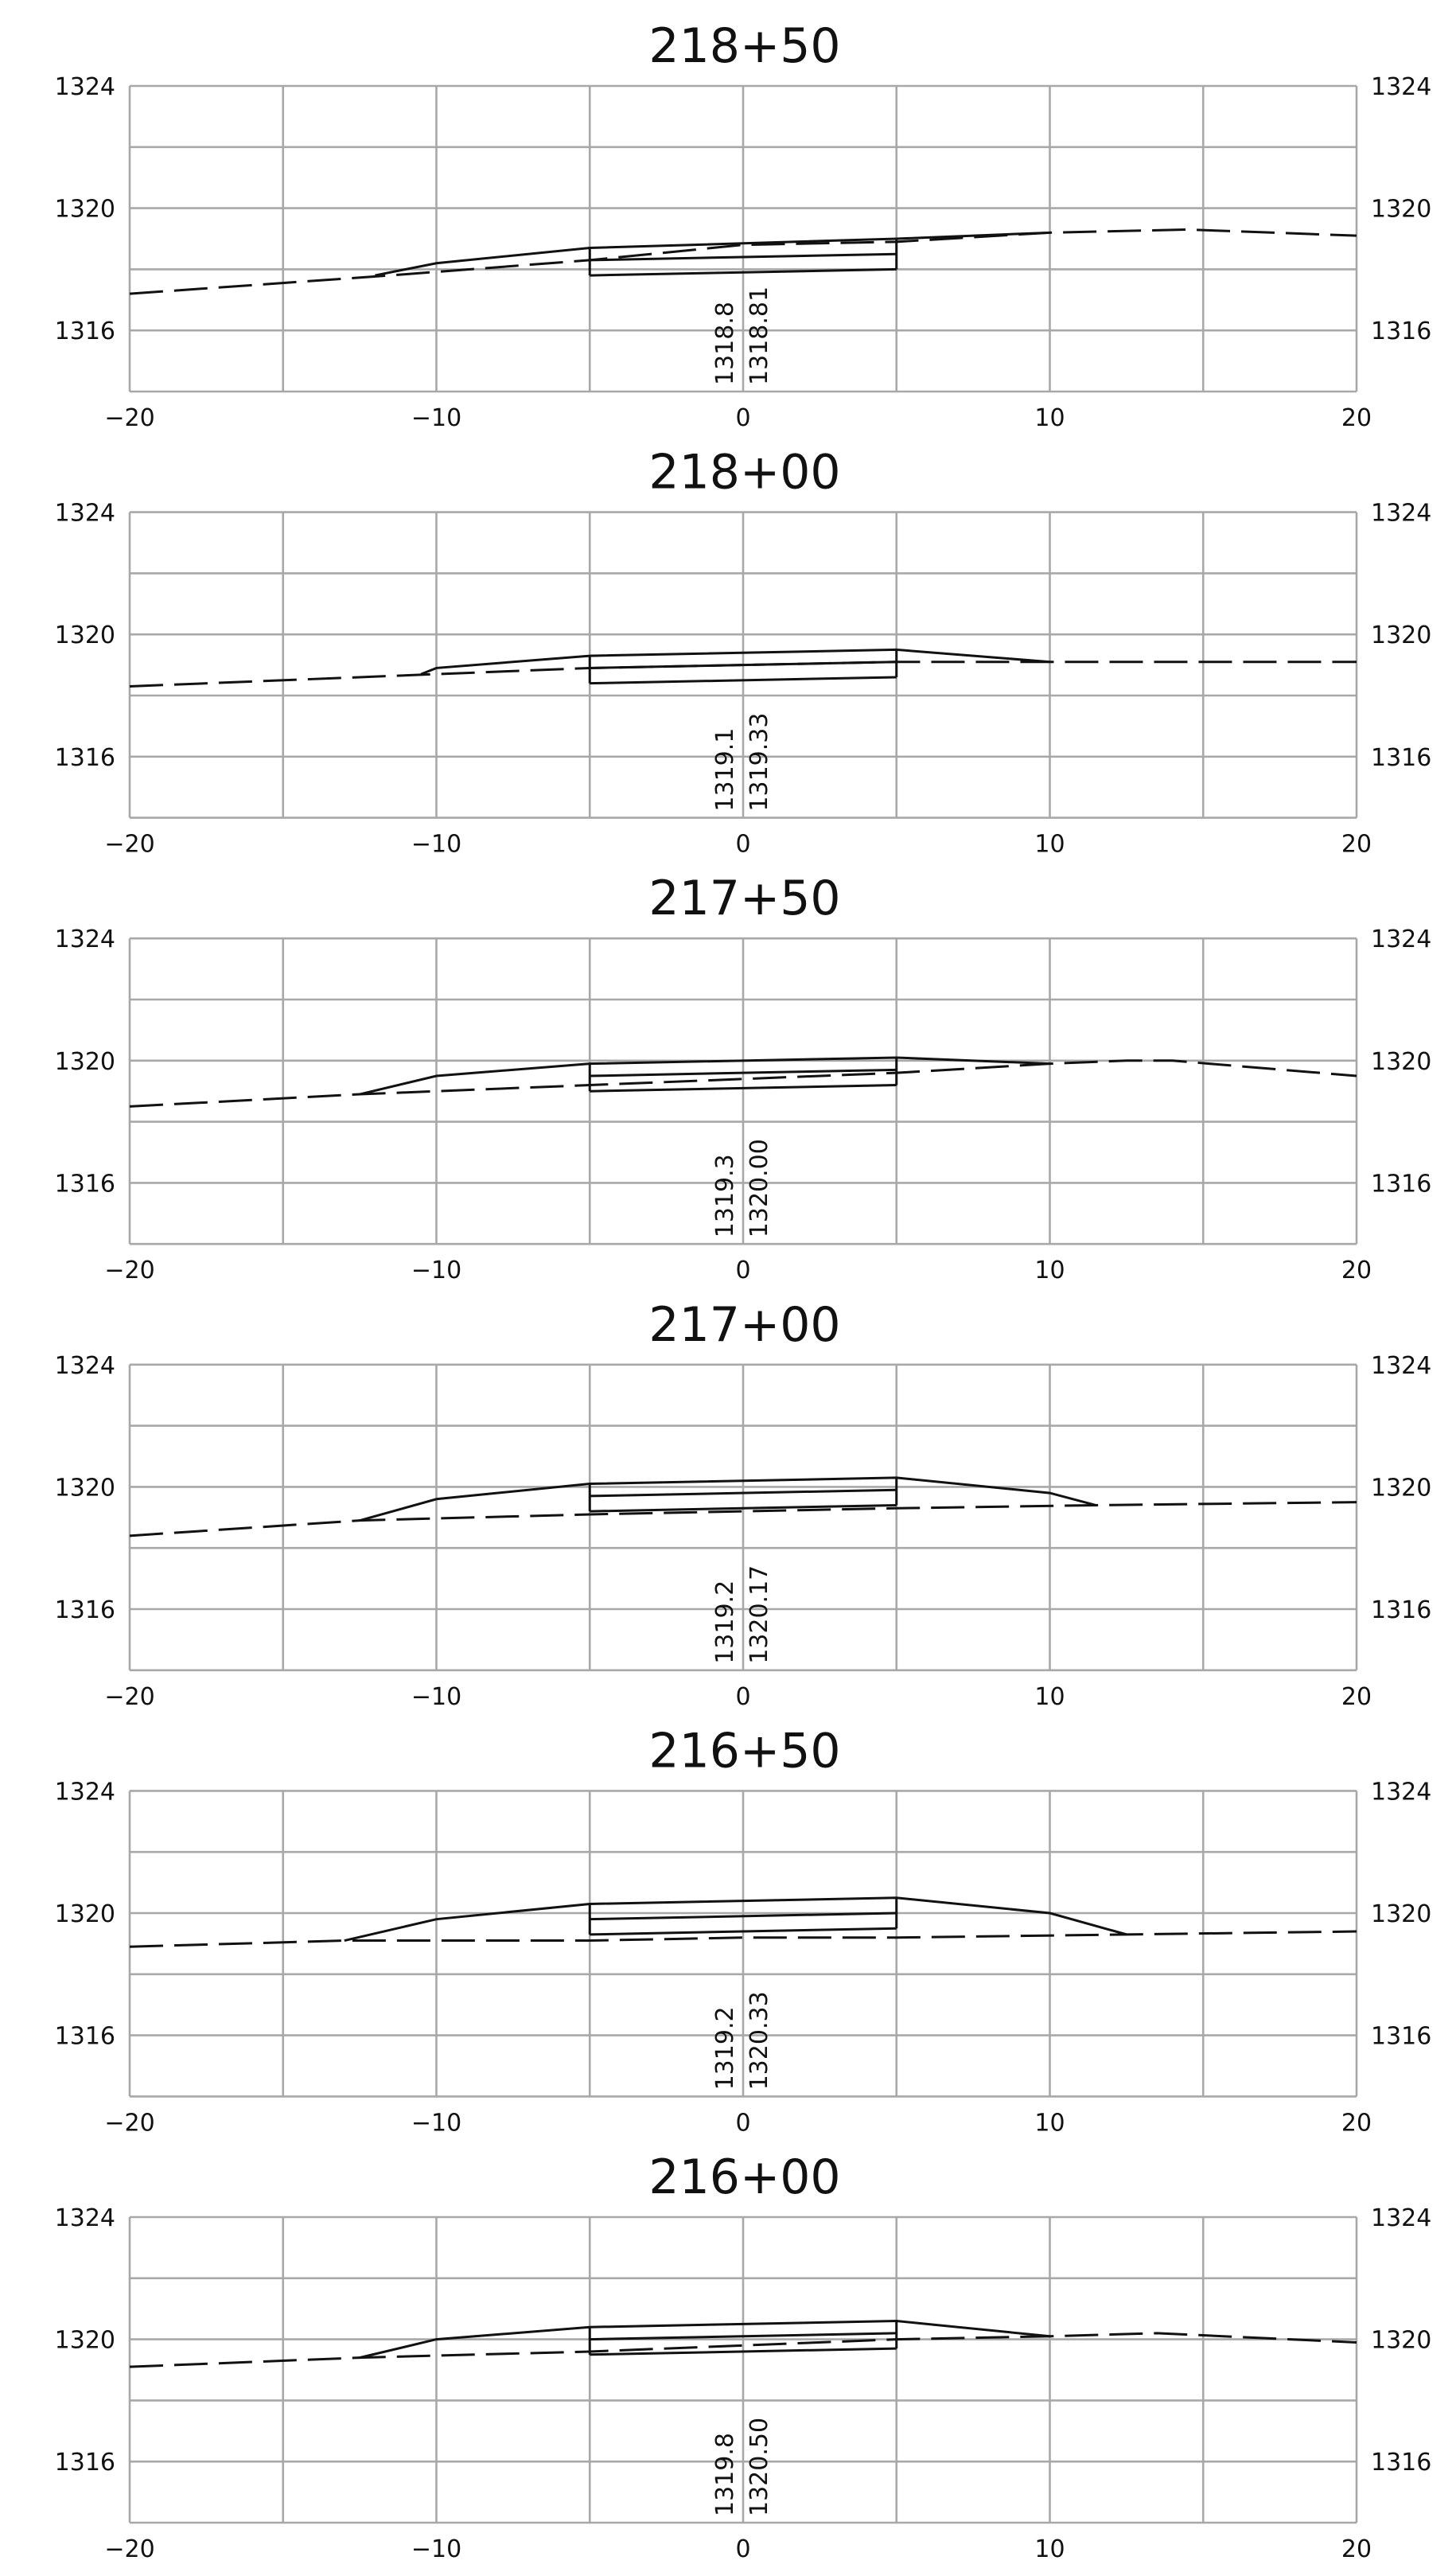  What do you see at coordinates (759, 1614) in the screenshot?
I see `centerline-elevation-label: 1320.17` at bounding box center [759, 1614].